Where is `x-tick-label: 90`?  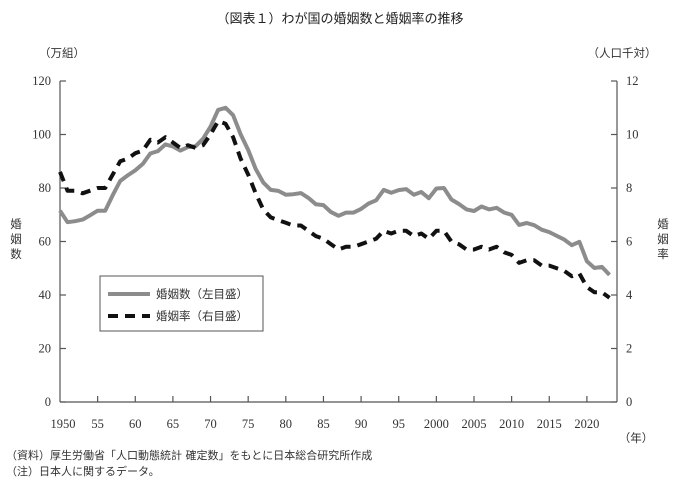 x-tick-label: 90 is located at coordinates (361, 424).